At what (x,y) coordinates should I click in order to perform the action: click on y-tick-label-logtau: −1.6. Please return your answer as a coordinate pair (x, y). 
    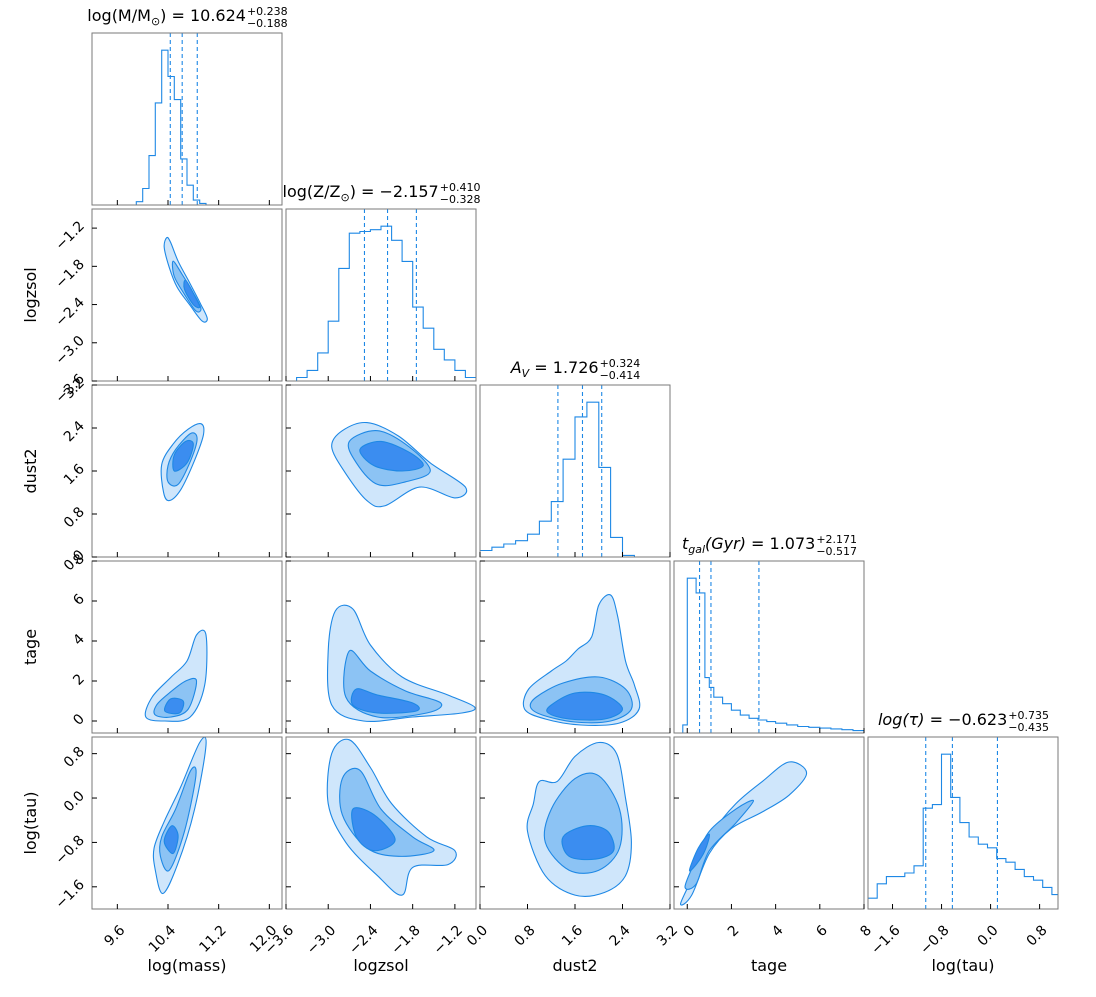
    Looking at the image, I should click on (70, 894).